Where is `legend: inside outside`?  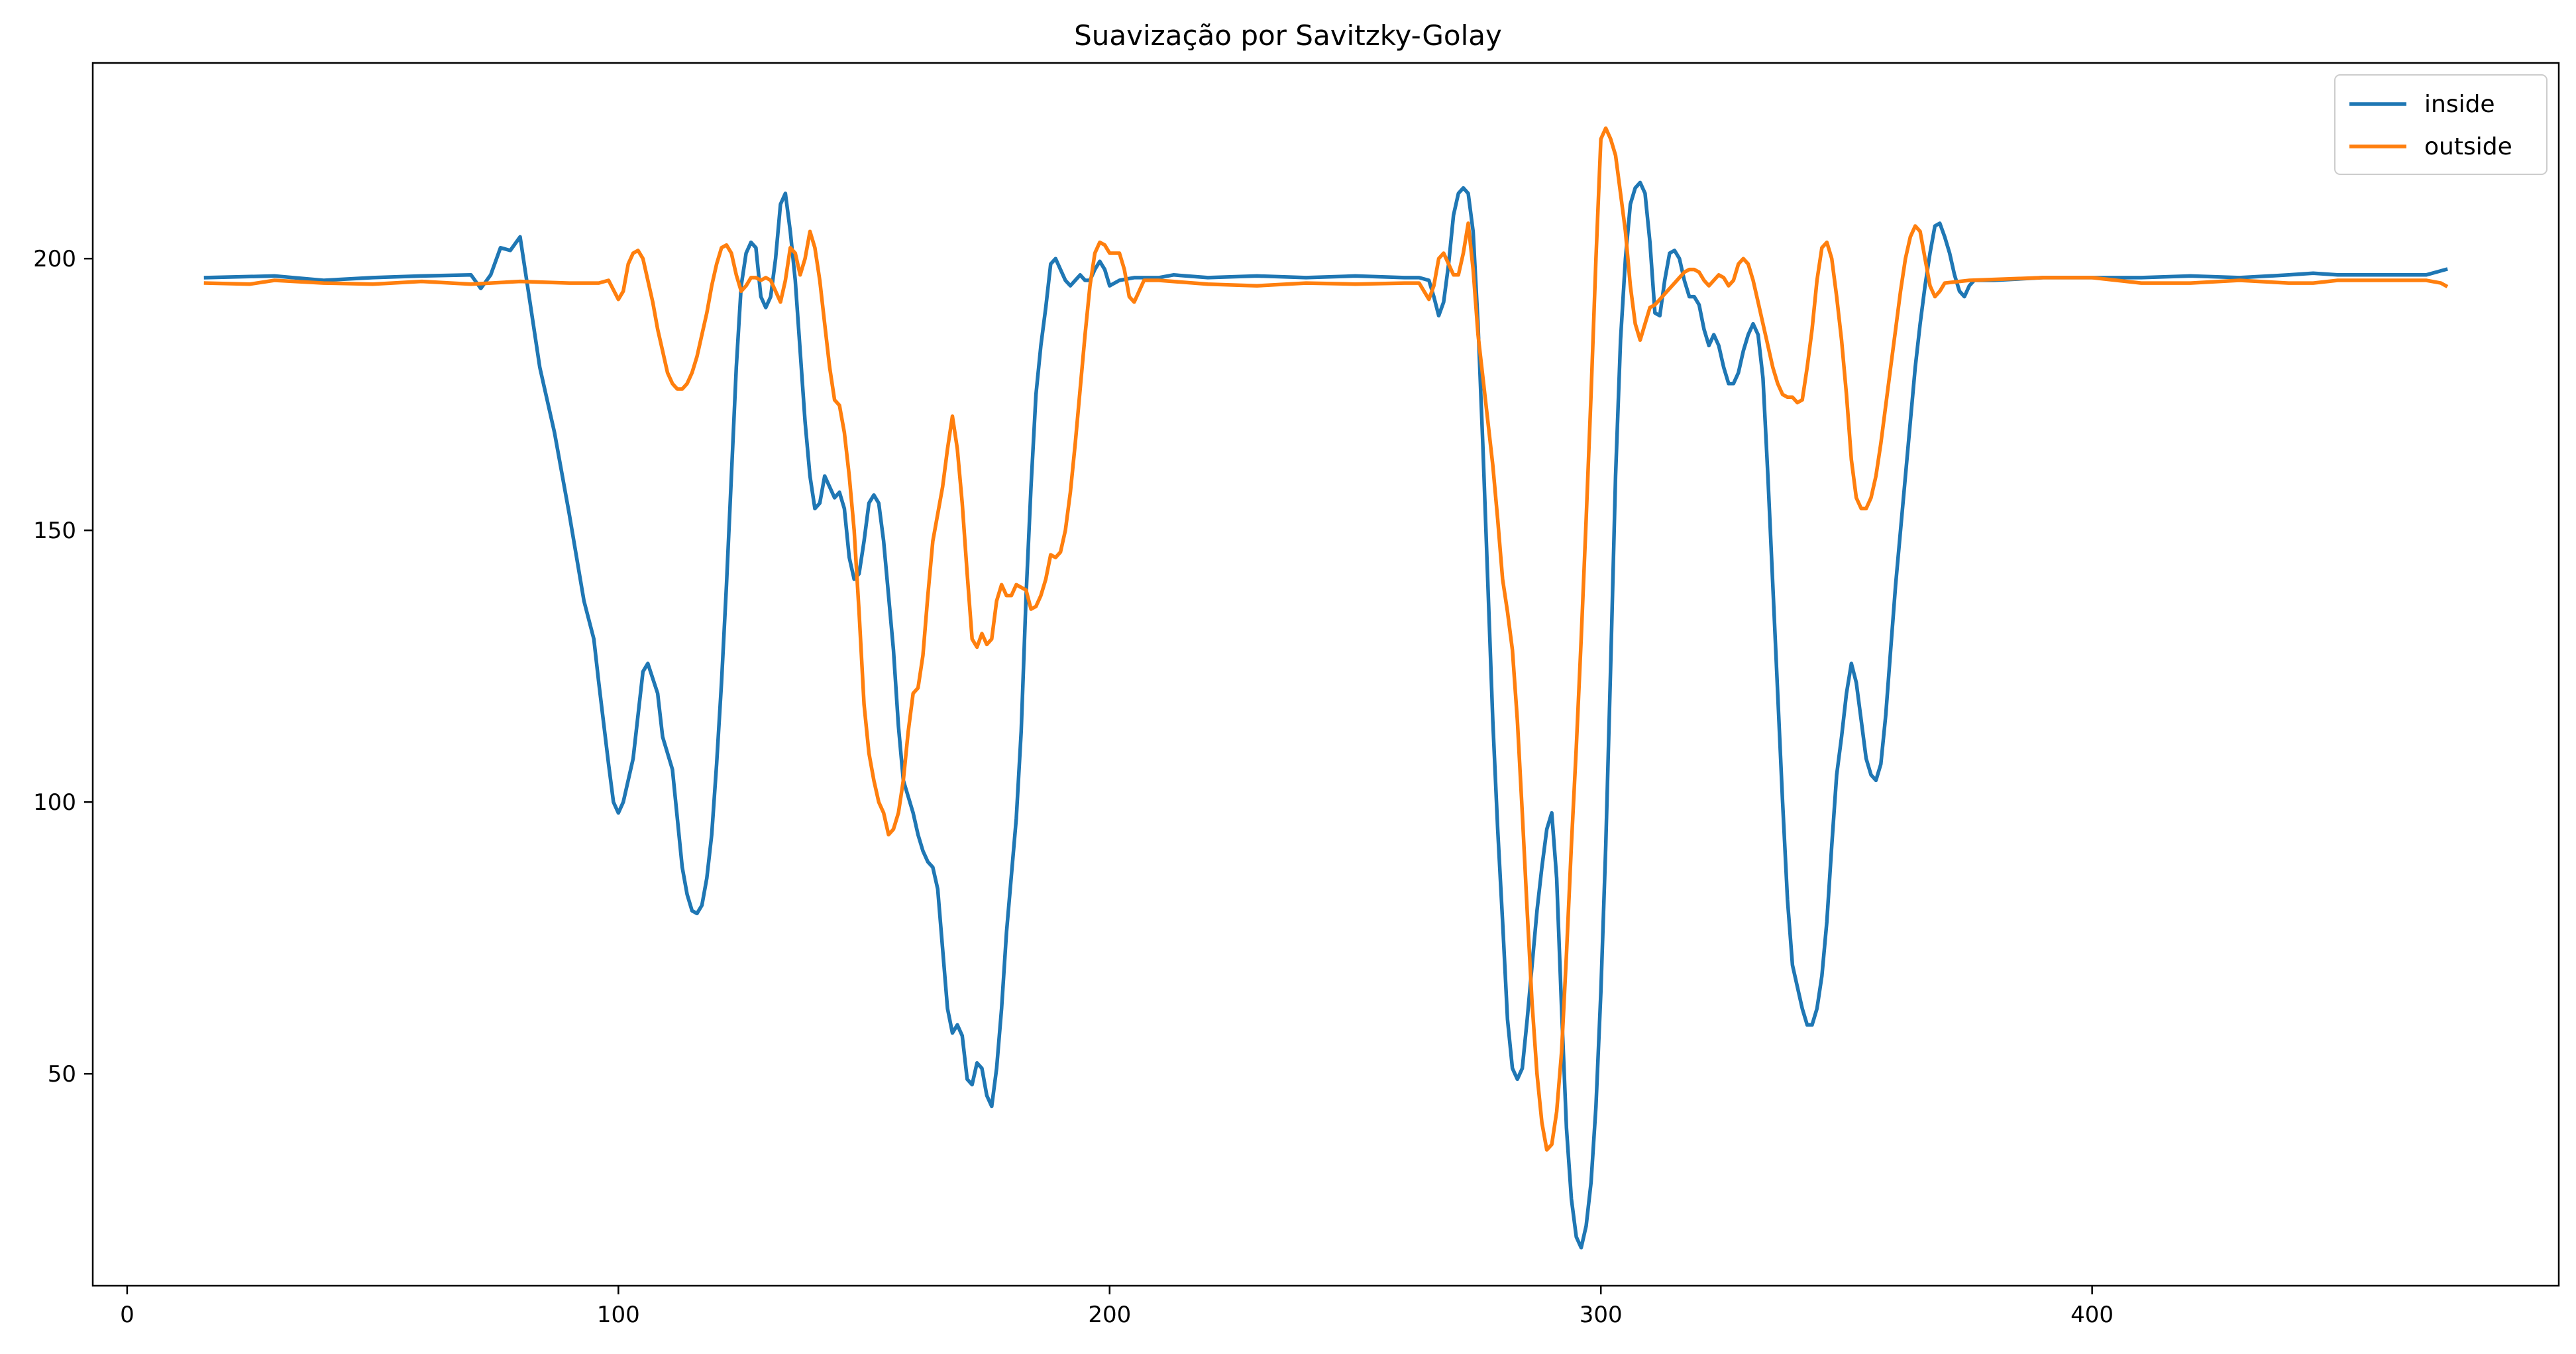
legend: inside outside is located at coordinates (2441, 124).